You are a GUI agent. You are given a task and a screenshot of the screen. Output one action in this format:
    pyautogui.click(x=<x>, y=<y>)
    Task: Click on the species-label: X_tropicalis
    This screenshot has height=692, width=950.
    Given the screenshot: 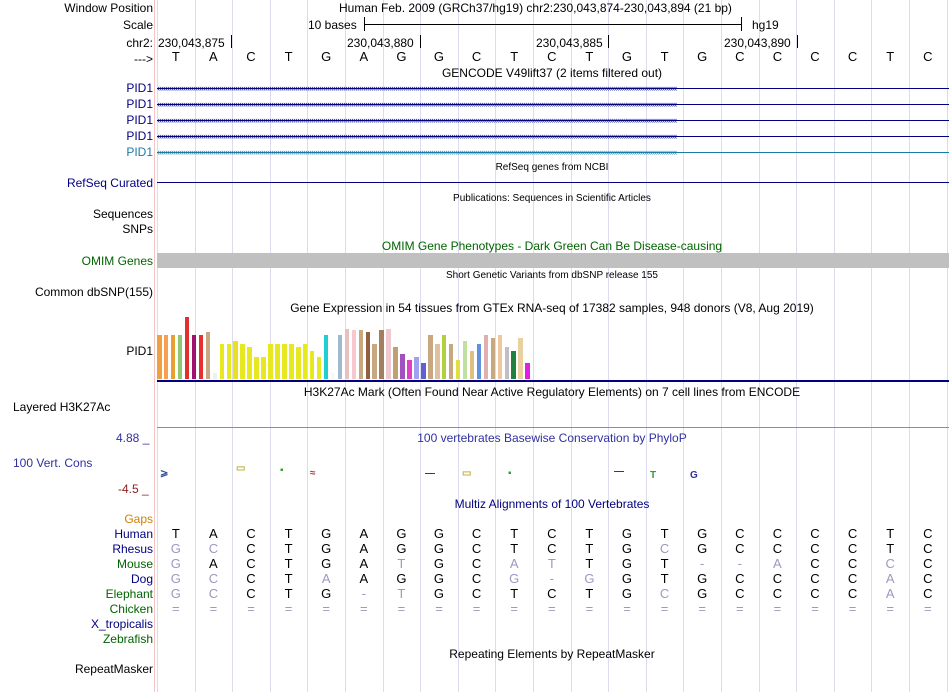 What is the action you would take?
    pyautogui.click(x=121, y=624)
    